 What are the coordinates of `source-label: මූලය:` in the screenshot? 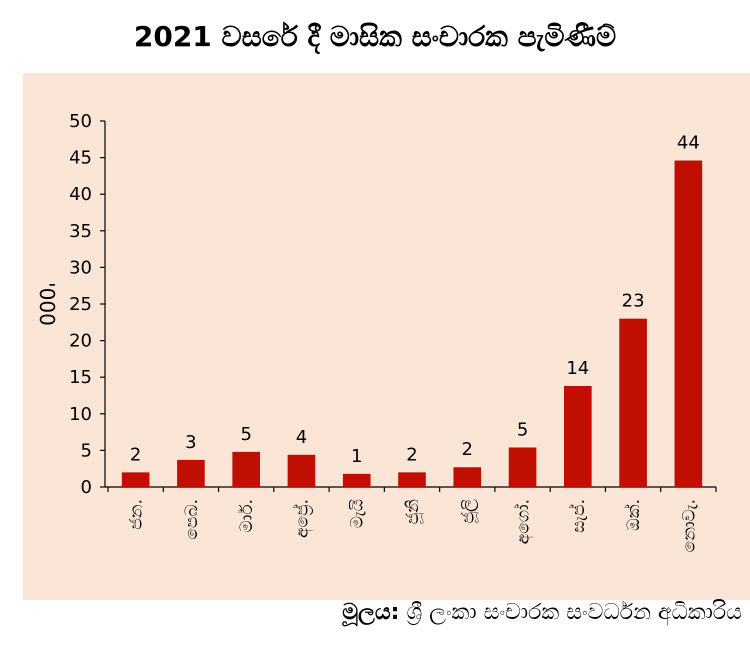 It's located at (371, 612).